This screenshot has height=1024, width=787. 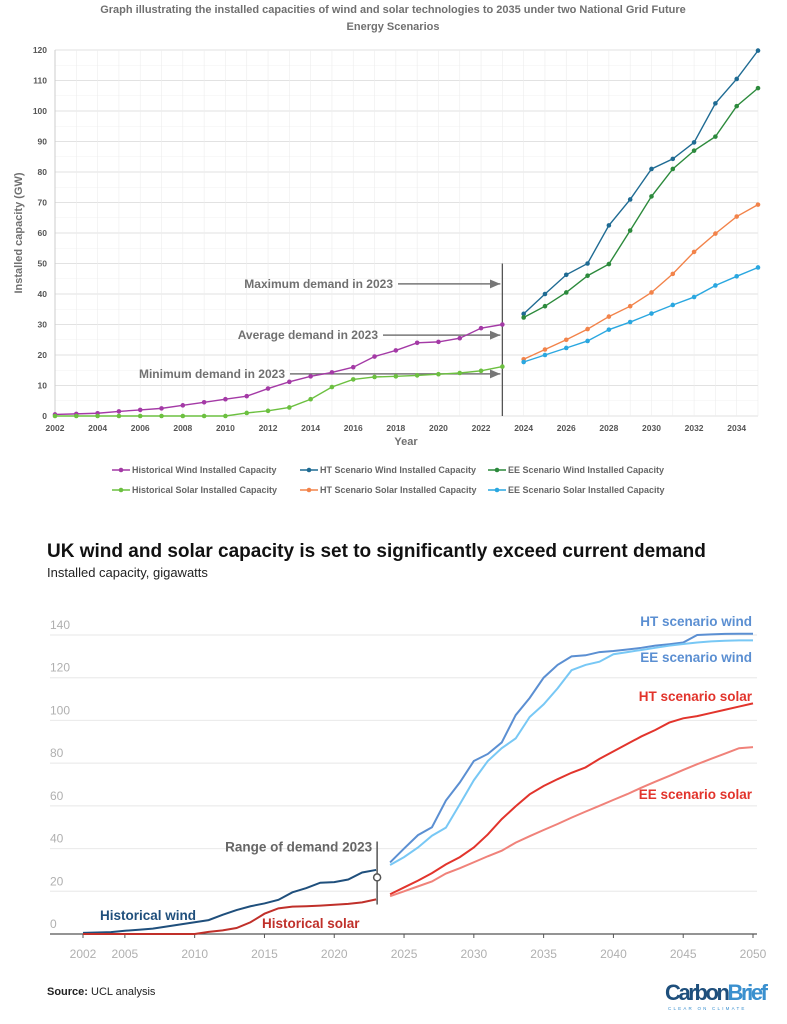 I want to click on x-tick-label: 2022, so click(x=481, y=428).